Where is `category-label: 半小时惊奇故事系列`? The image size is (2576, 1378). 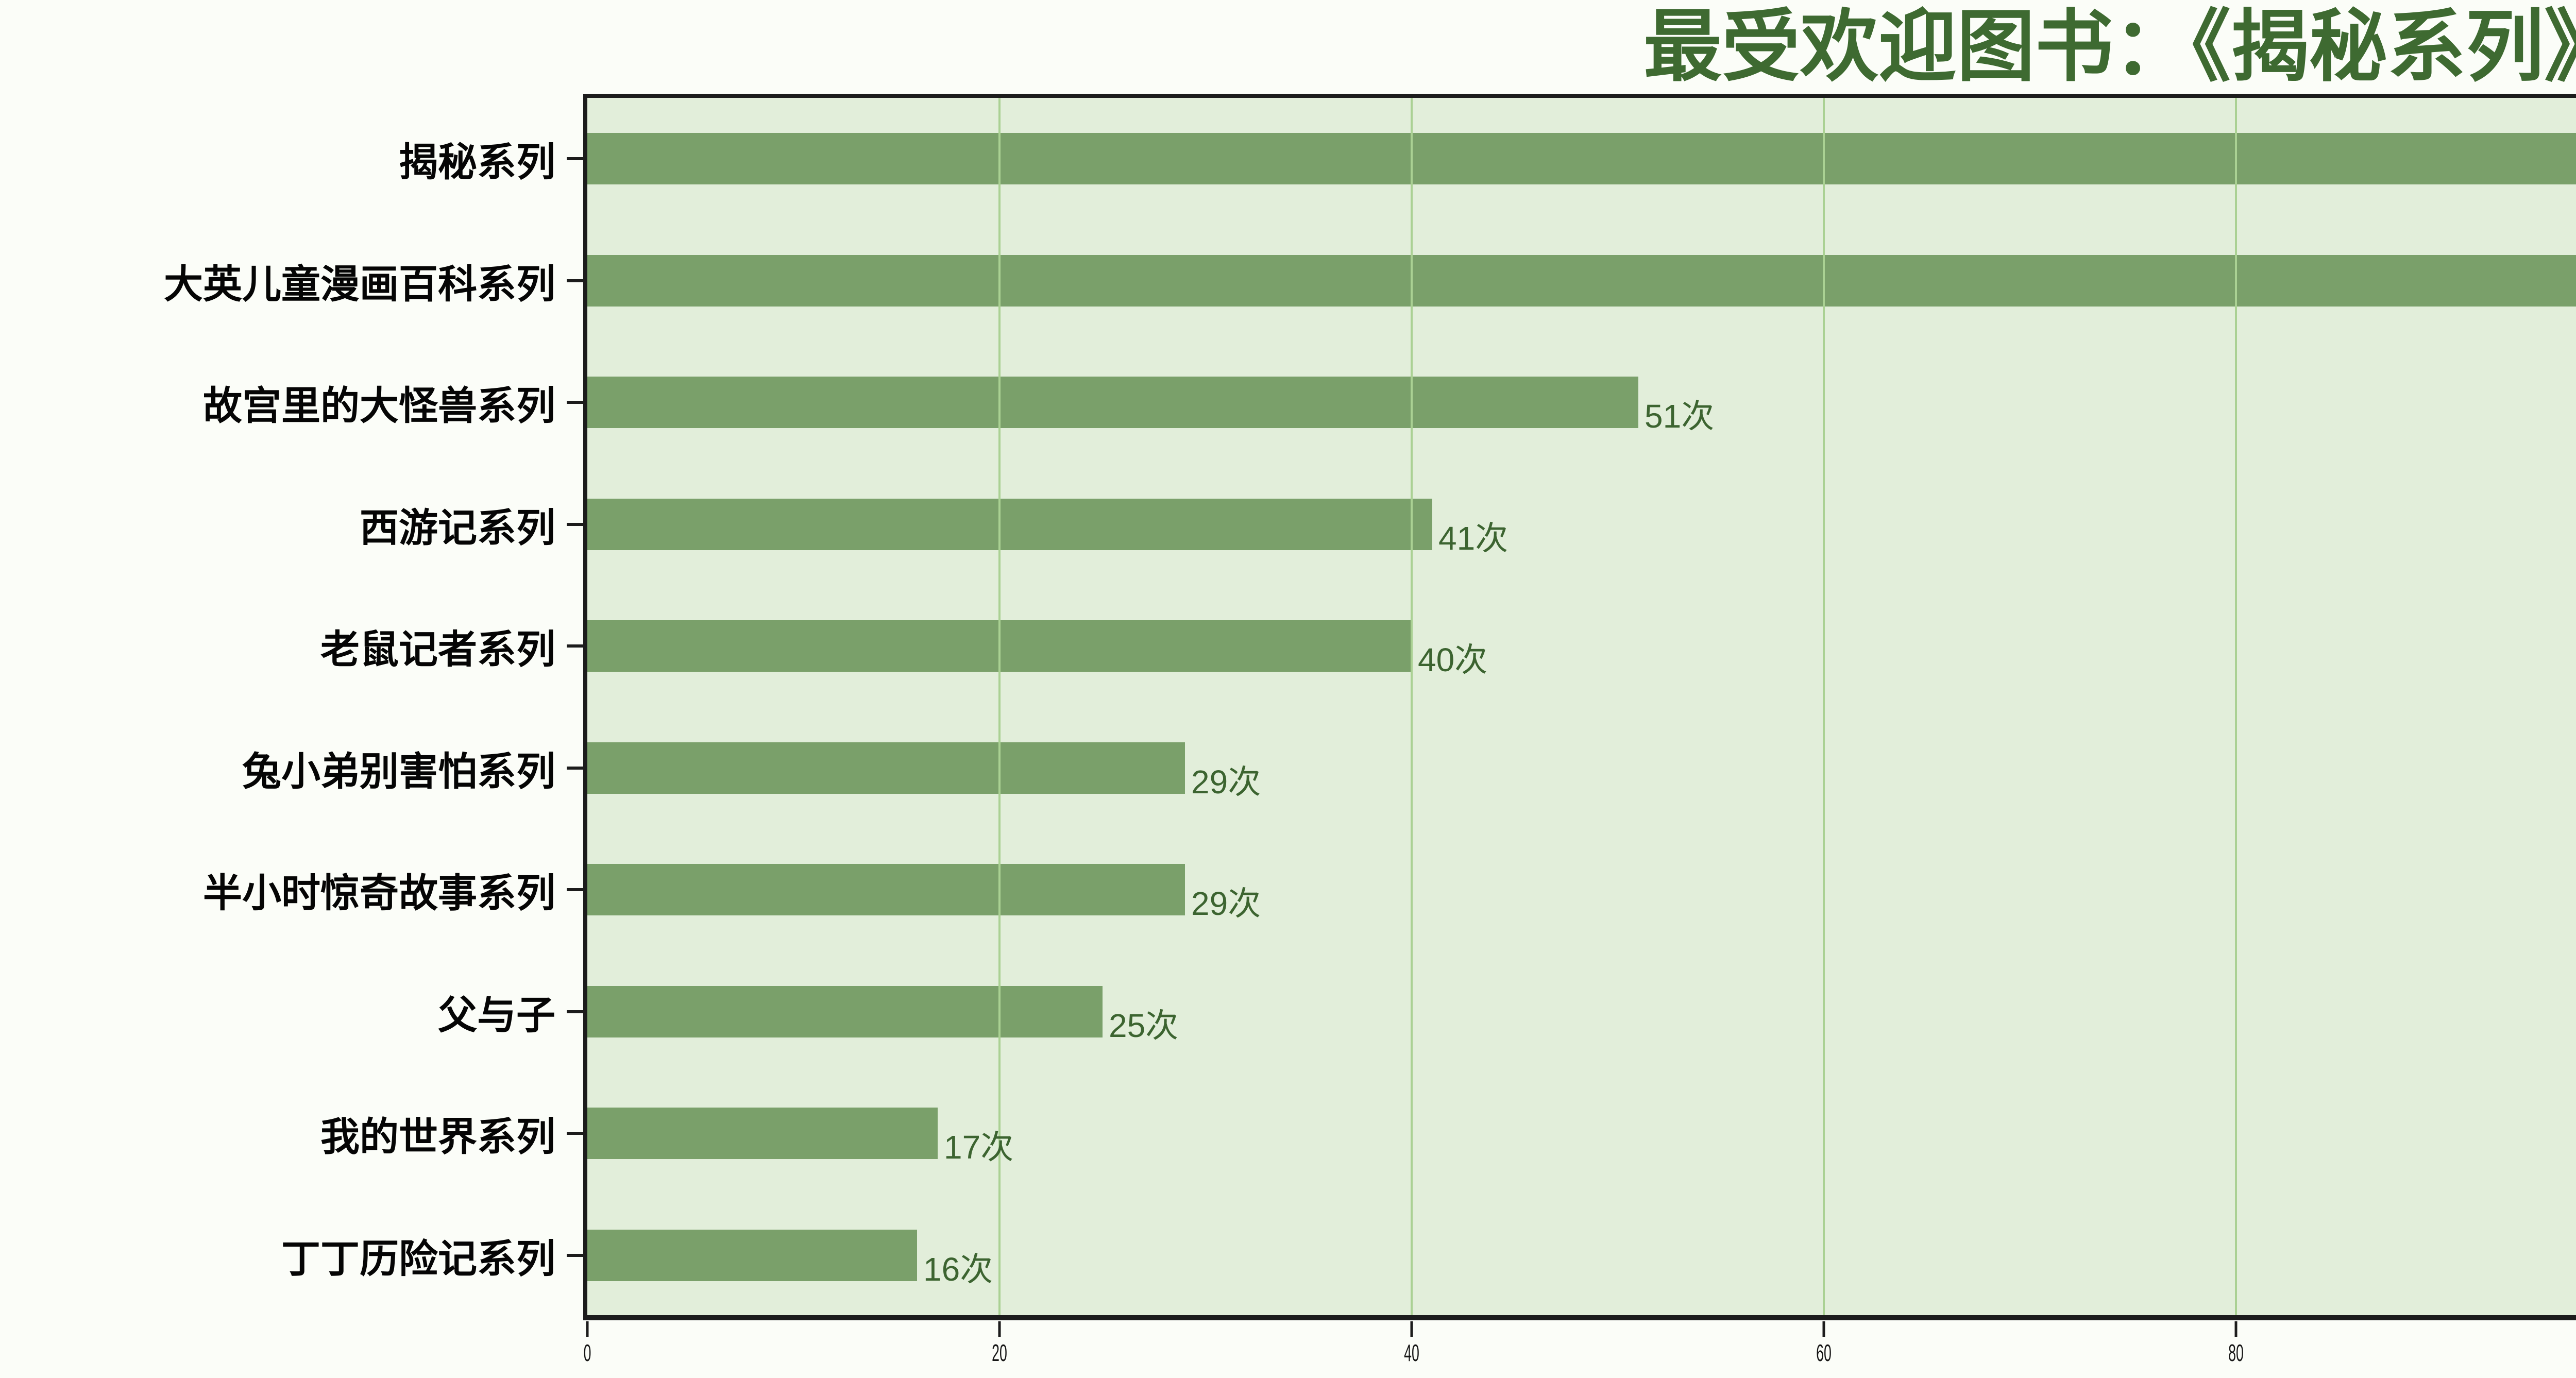 category-label: 半小时惊奇故事系列 is located at coordinates (379, 894).